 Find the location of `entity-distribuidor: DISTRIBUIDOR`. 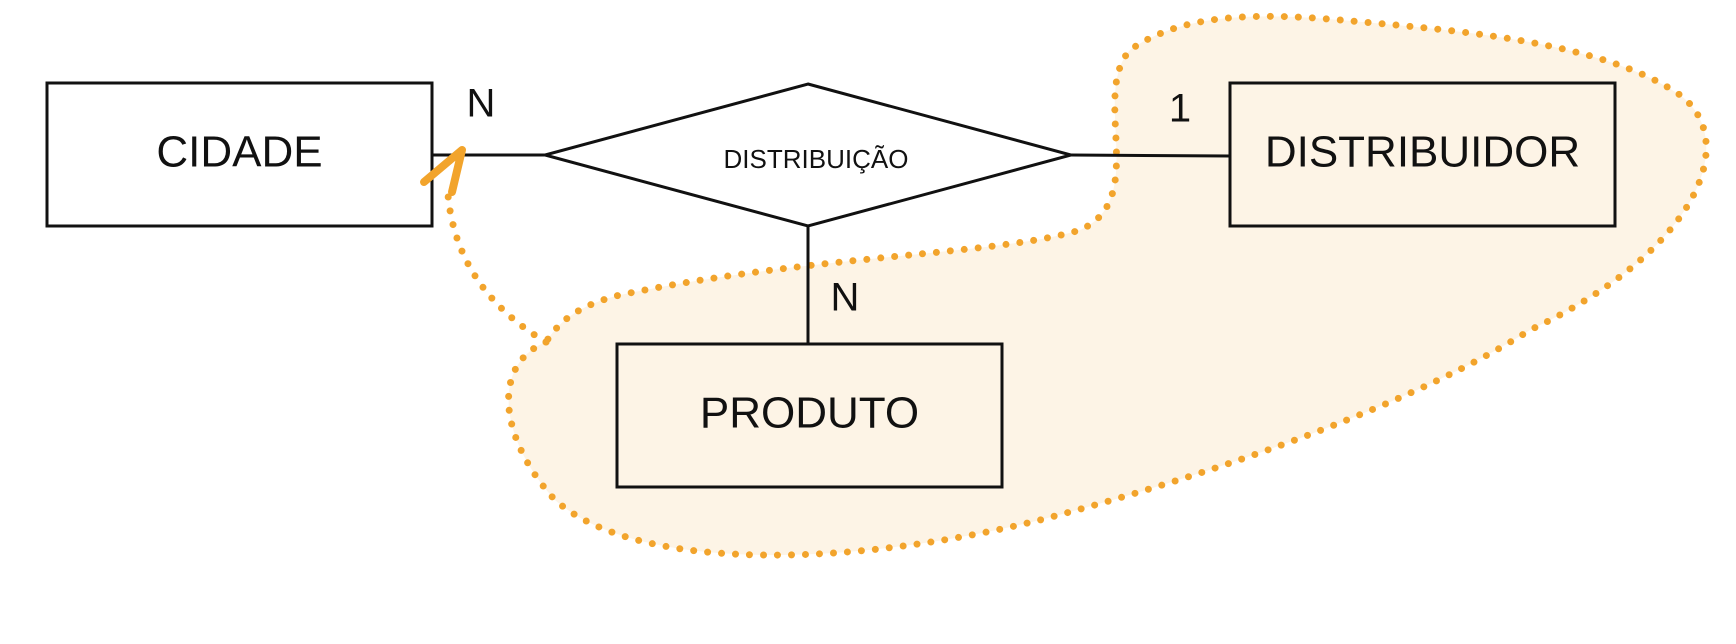

entity-distribuidor: DISTRIBUIDOR is located at coordinates (1422, 154).